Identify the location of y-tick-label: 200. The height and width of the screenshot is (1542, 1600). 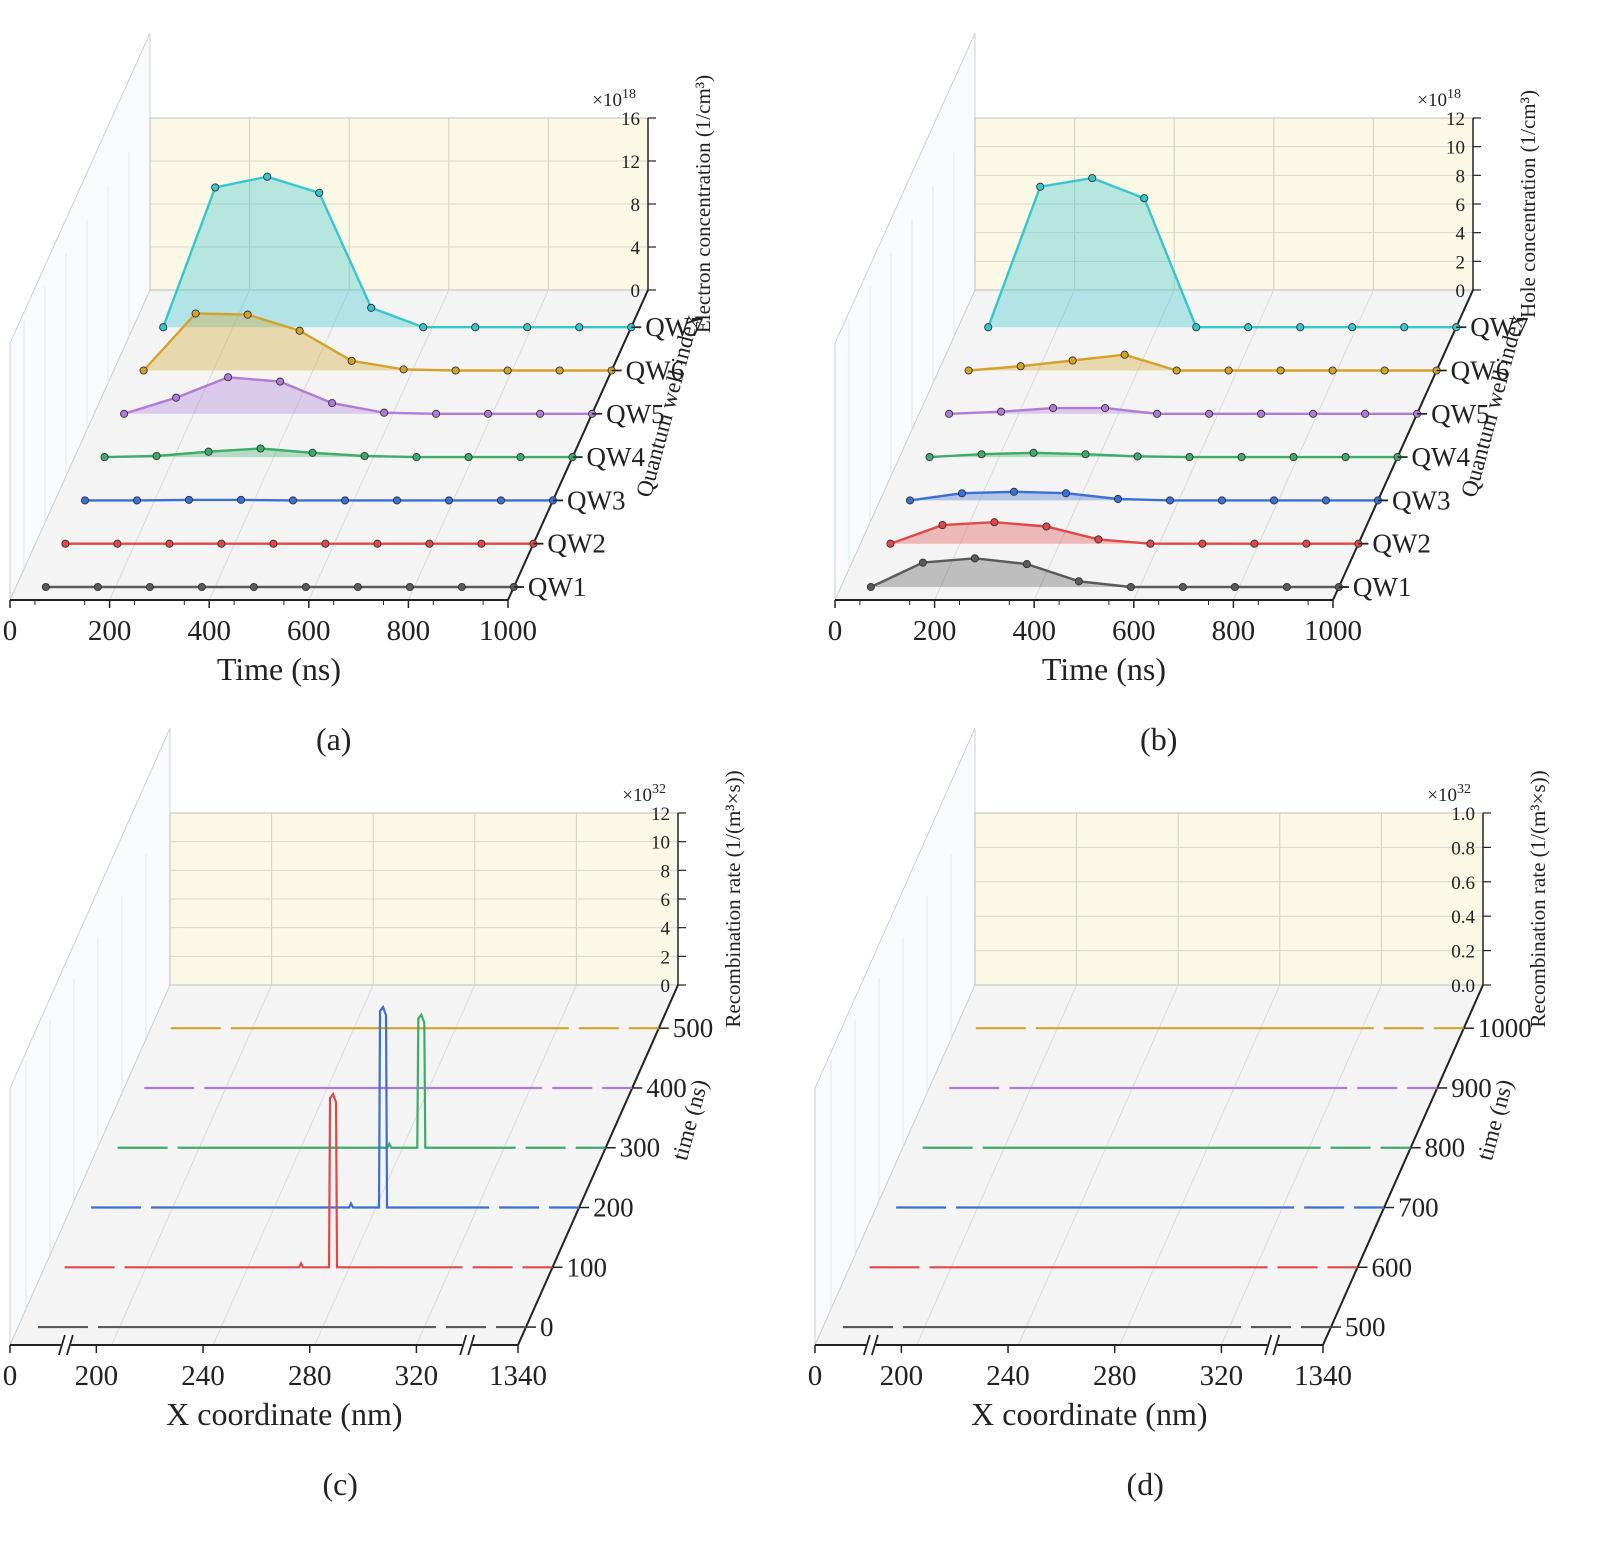
(613, 1208).